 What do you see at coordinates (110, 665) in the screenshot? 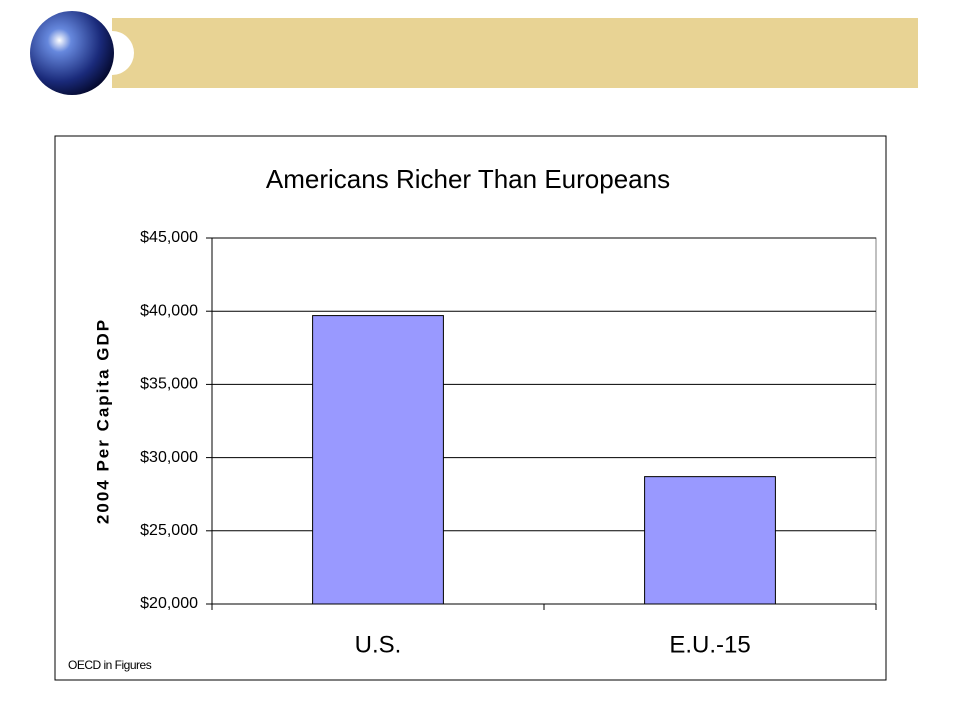
I see `source-note: OECD in Figures` at bounding box center [110, 665].